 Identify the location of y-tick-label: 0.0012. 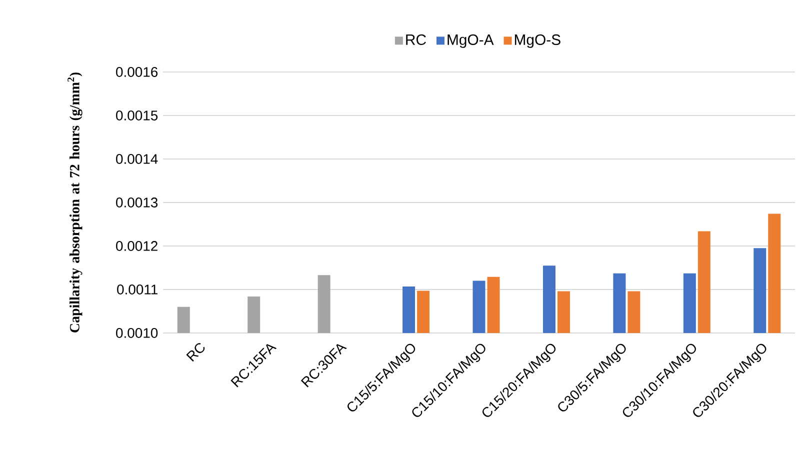
(137, 246).